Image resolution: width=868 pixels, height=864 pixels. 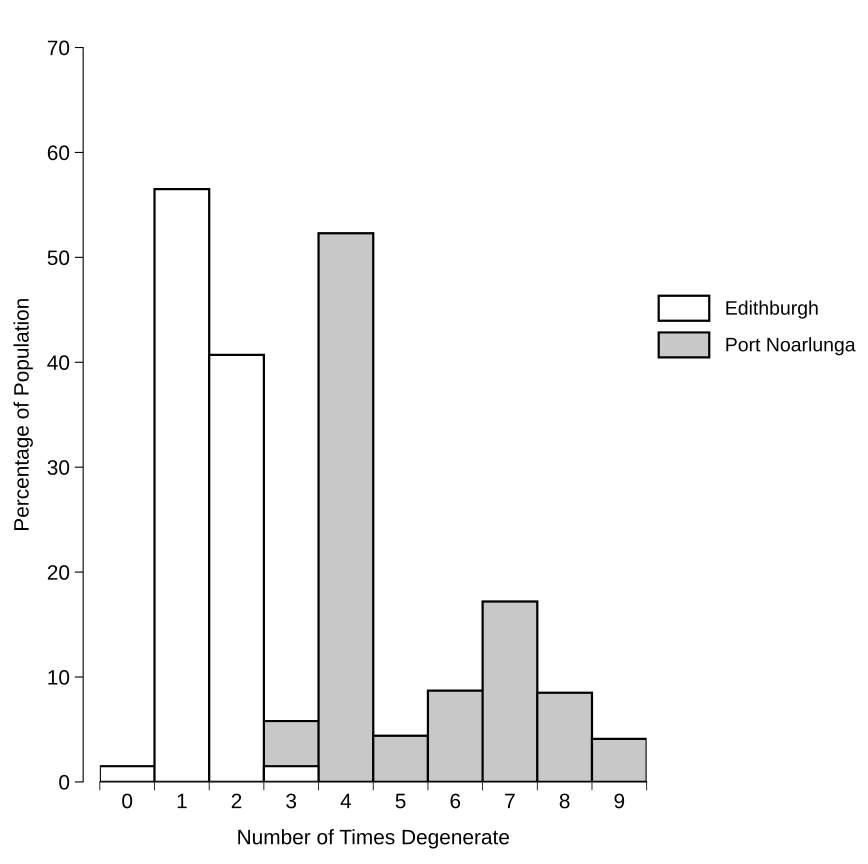 I want to click on x-tick-label: 9, so click(x=619, y=801).